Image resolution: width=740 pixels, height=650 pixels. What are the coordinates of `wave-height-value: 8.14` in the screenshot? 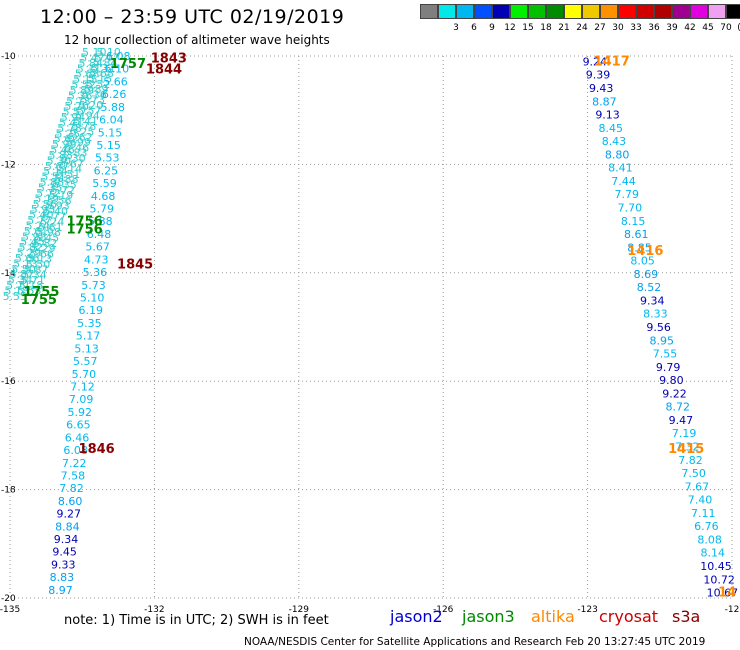 It's located at (713, 553).